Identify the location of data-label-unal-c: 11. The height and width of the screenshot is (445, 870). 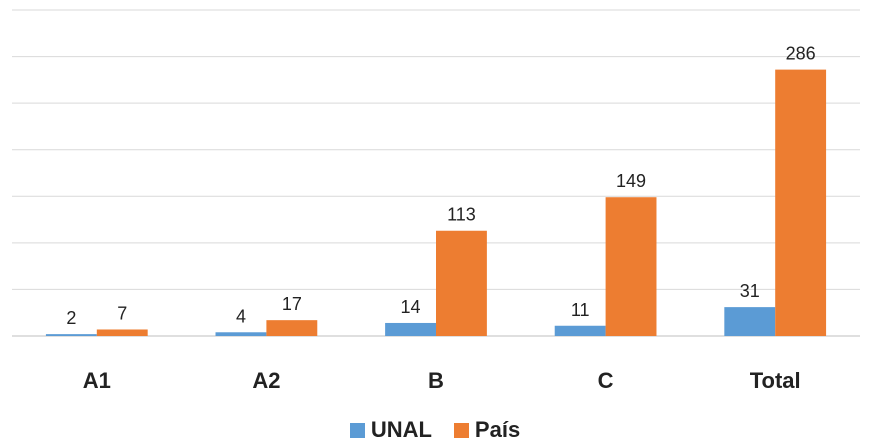
(580, 310).